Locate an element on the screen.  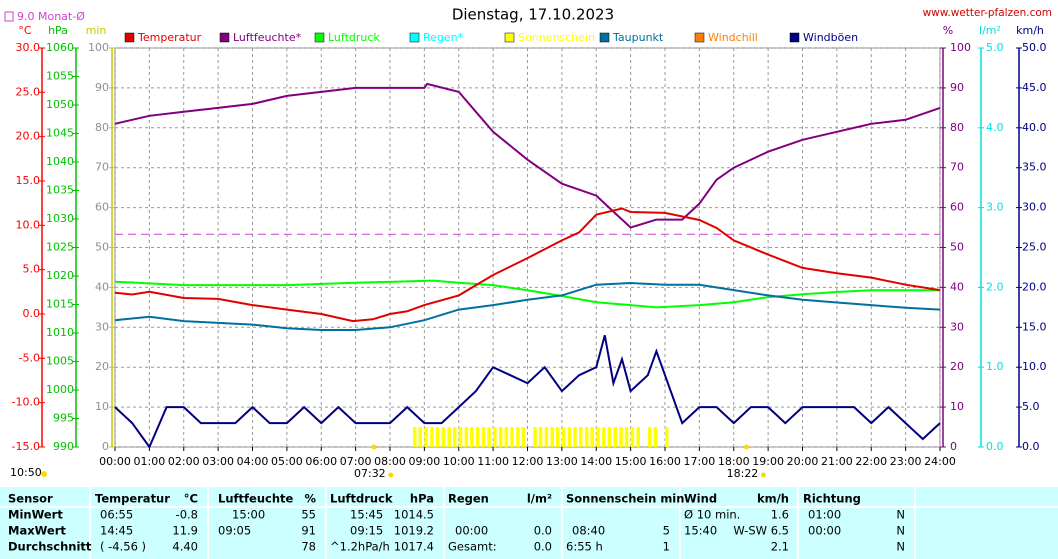
legend-label: Regen* is located at coordinates (443, 37).